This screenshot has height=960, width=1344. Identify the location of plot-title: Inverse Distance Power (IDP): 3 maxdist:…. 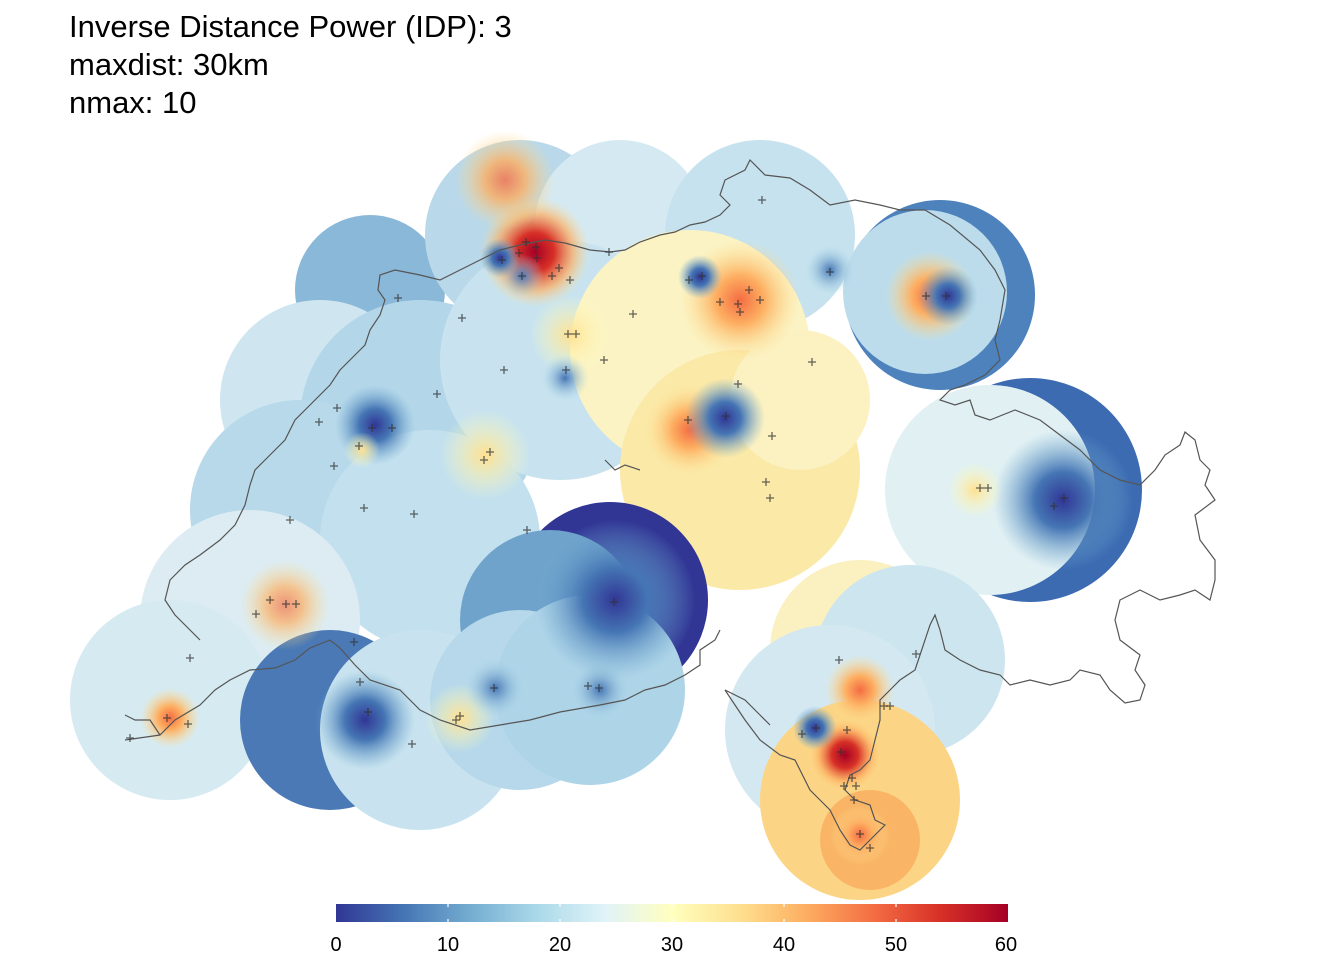
(290, 65).